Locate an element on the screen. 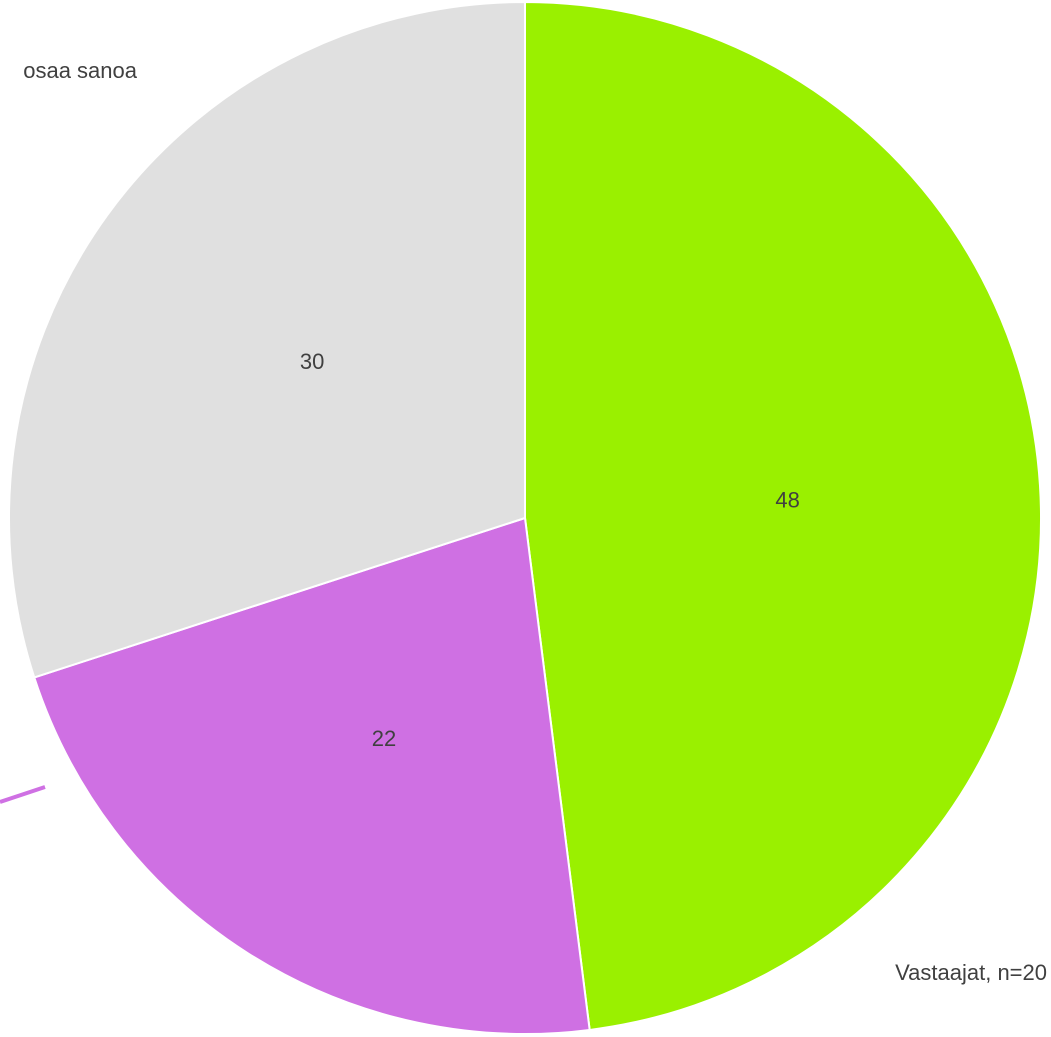 This screenshot has width=1051, height=1037. leader-line is located at coordinates (23, 794).